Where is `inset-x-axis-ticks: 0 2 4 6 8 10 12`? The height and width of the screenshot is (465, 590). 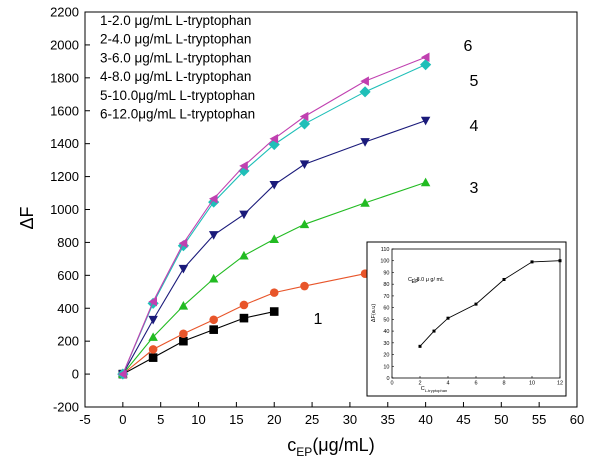 inset-x-axis-ticks: 0 2 4 6 8 10 12 is located at coordinates (476, 381).